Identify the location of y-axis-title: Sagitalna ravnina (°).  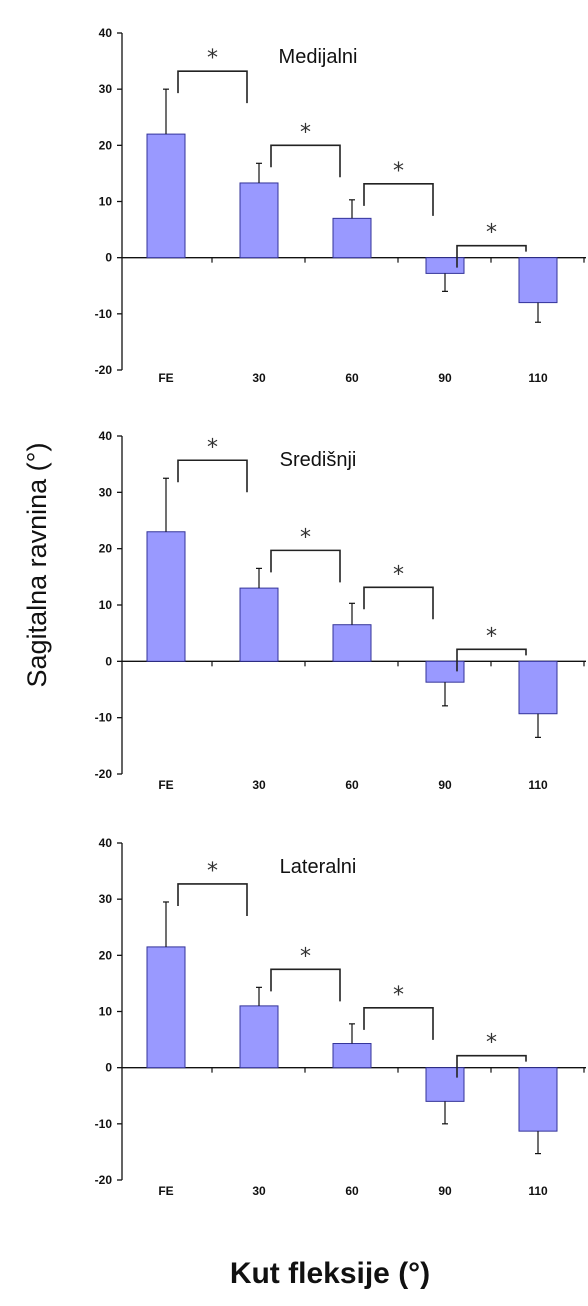
(37, 565).